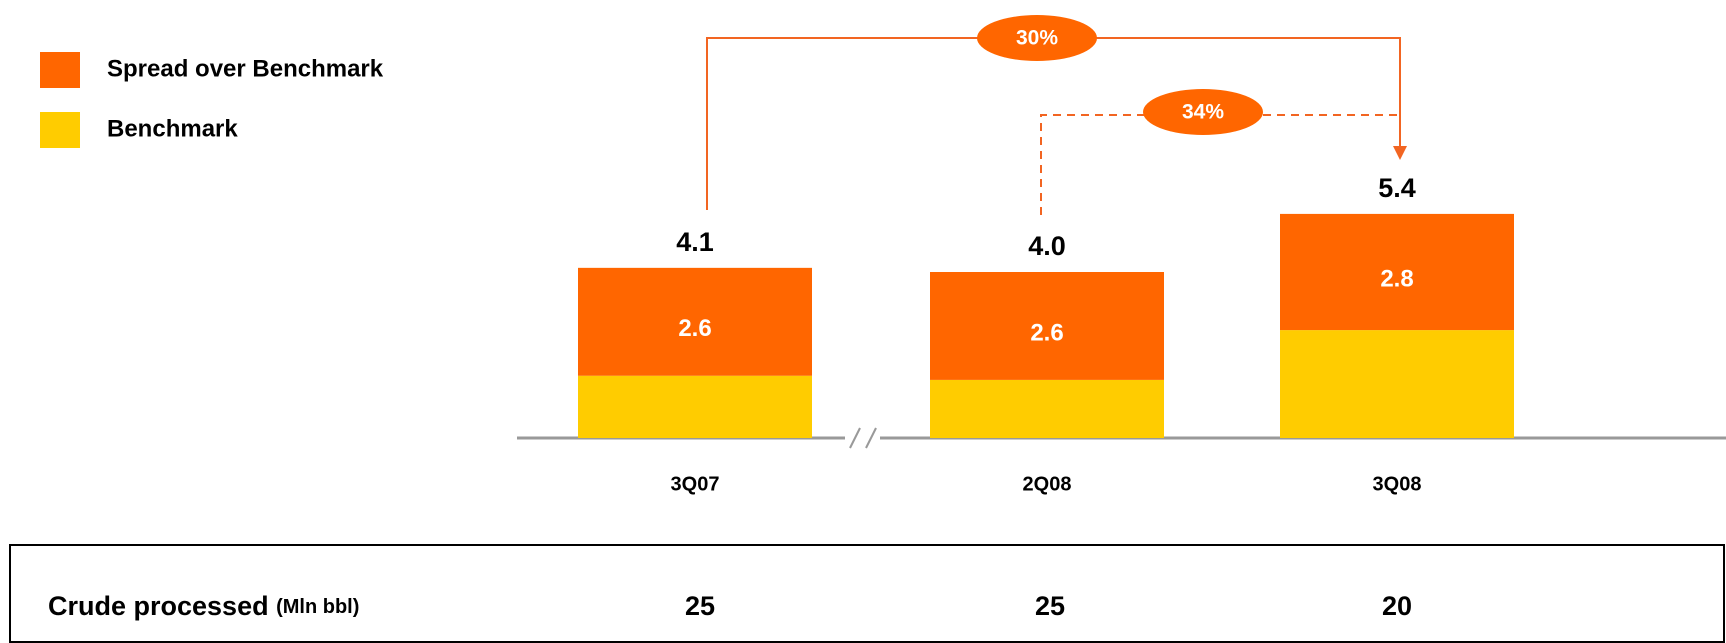 The width and height of the screenshot is (1726, 643). What do you see at coordinates (695, 484) in the screenshot?
I see `x-tick-label: 3Q07` at bounding box center [695, 484].